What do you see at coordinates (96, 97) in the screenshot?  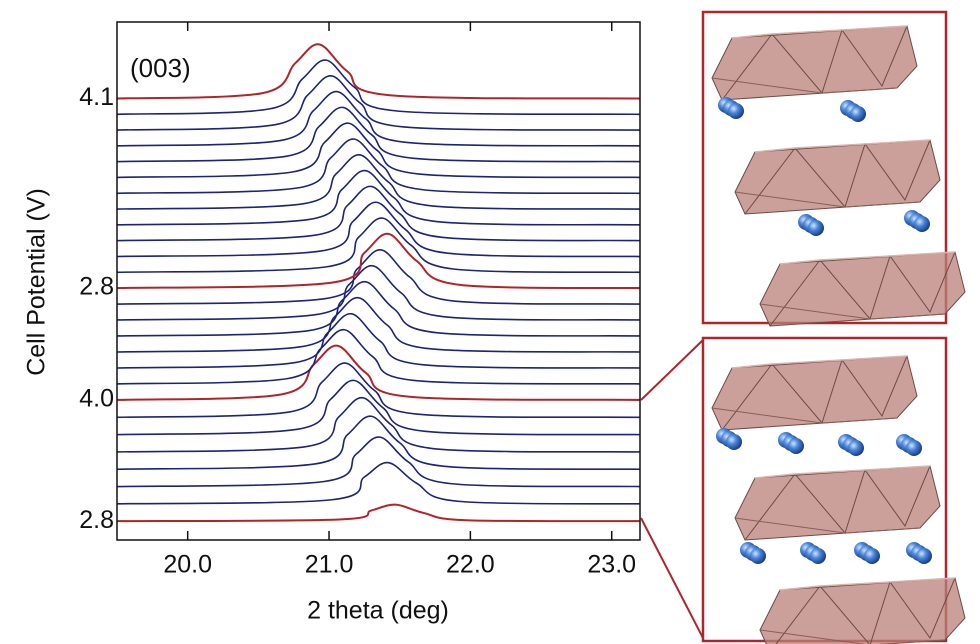 I see `y-tick-label: 4.1` at bounding box center [96, 97].